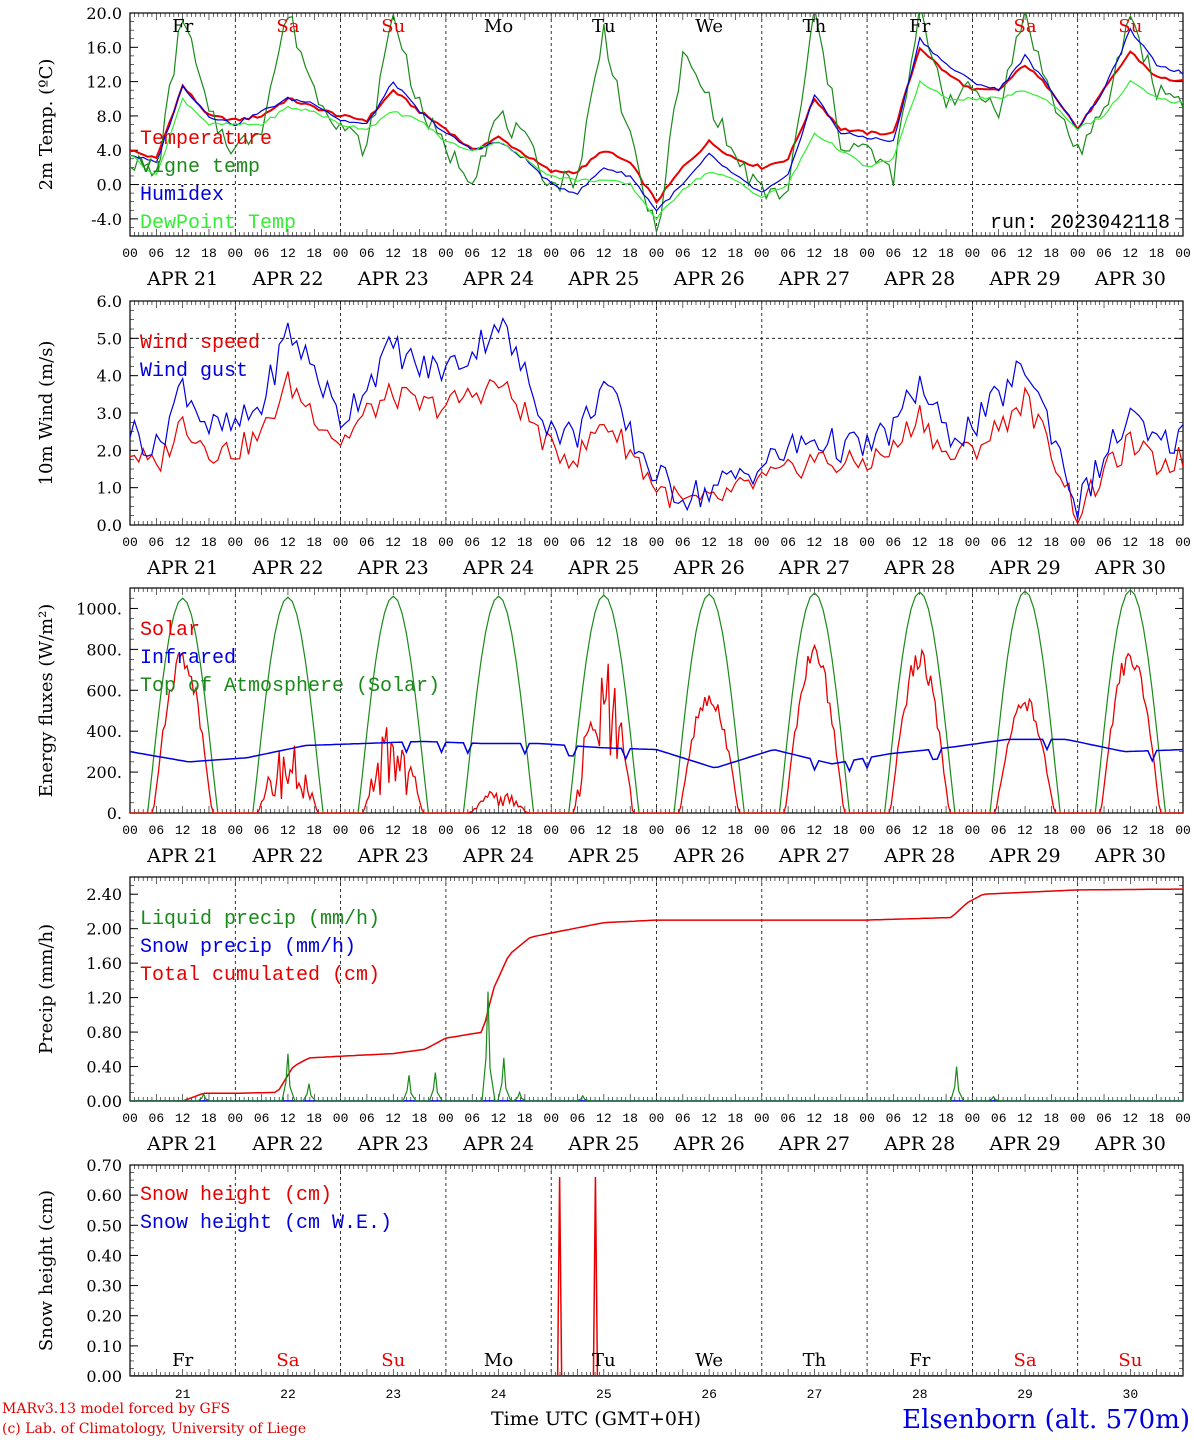 The width and height of the screenshot is (1194, 1440). What do you see at coordinates (290, 686) in the screenshot?
I see `legend-entry: Top of Atmosphere (Solar)` at bounding box center [290, 686].